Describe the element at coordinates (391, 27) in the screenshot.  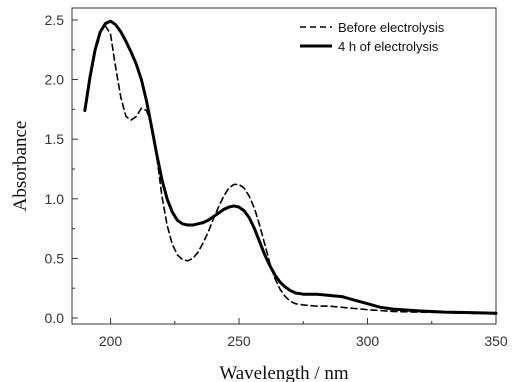
I see `legend-label-before: Before electrolysis` at that location.